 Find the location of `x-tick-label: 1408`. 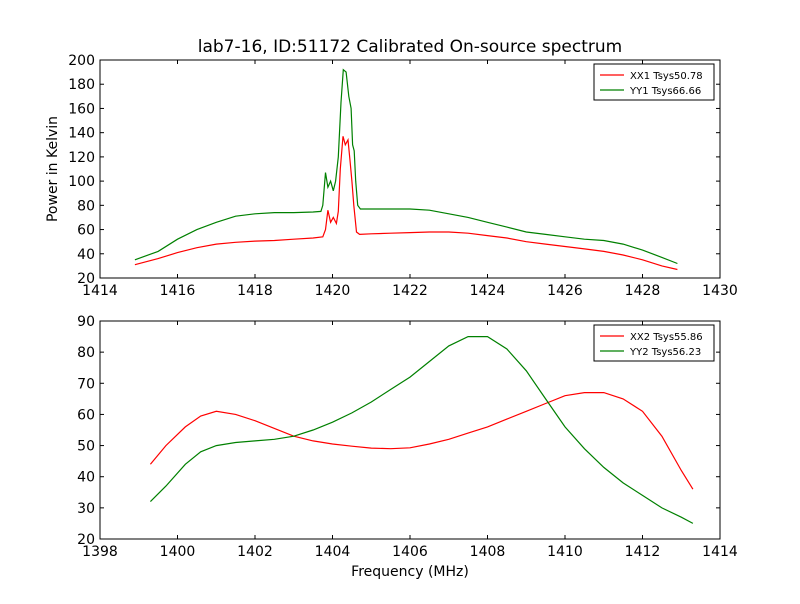

x-tick-label: 1408 is located at coordinates (488, 552).